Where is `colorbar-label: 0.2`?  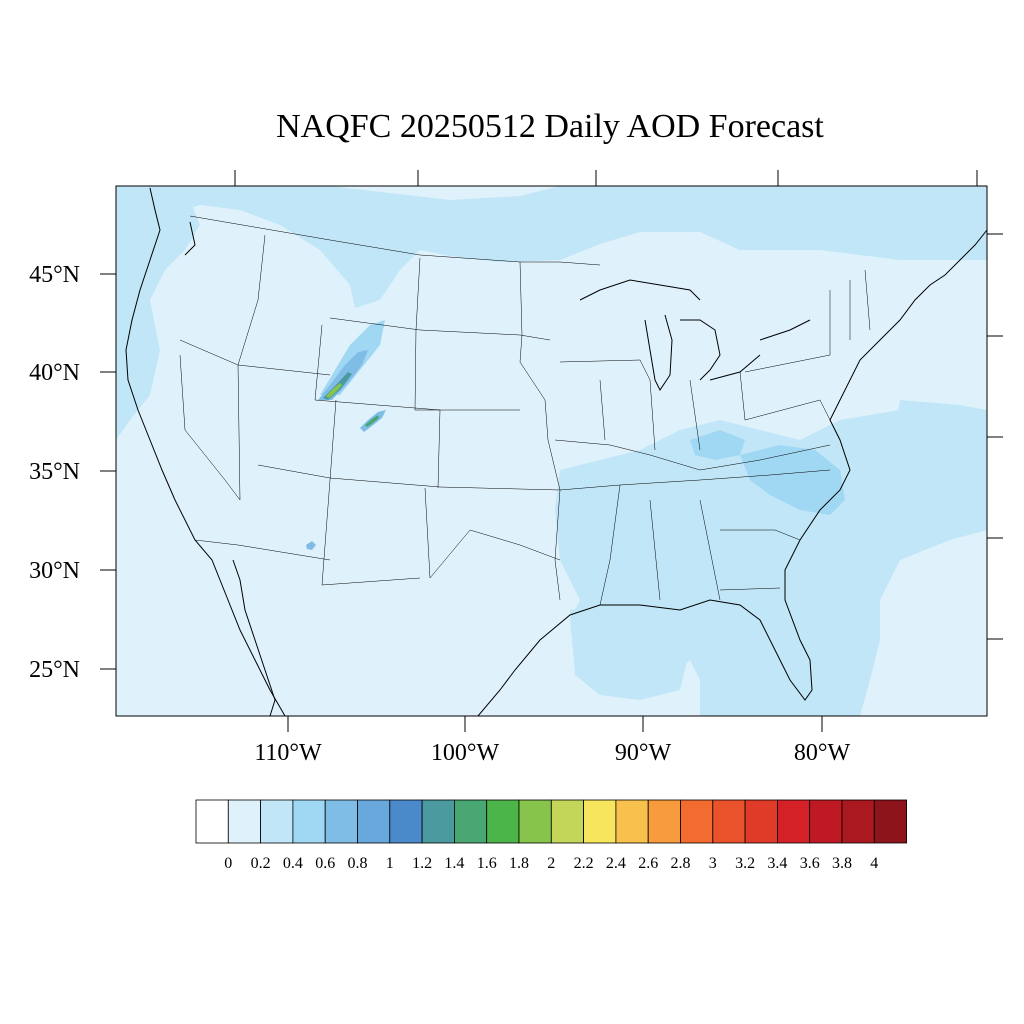 colorbar-label: 0.2 is located at coordinates (261, 863).